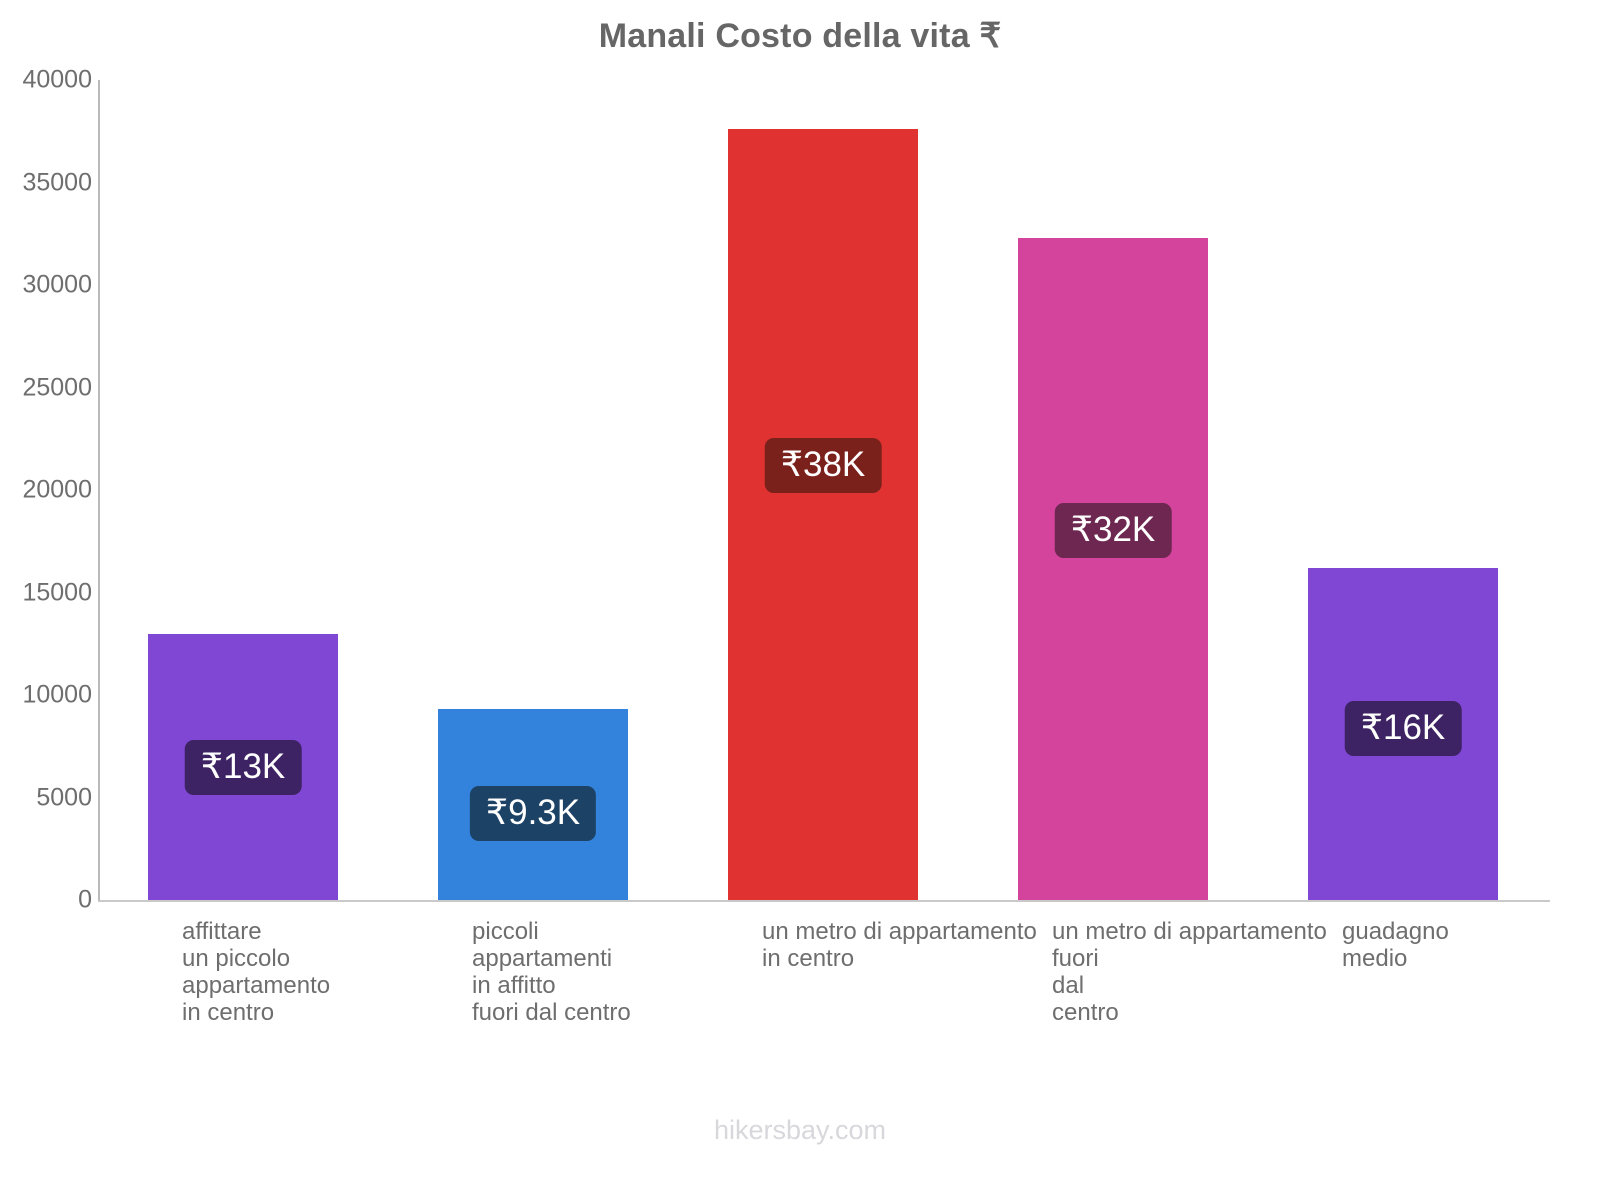 This screenshot has width=1600, height=1200. I want to click on y-axis-tick-15000: 15000, so click(57, 592).